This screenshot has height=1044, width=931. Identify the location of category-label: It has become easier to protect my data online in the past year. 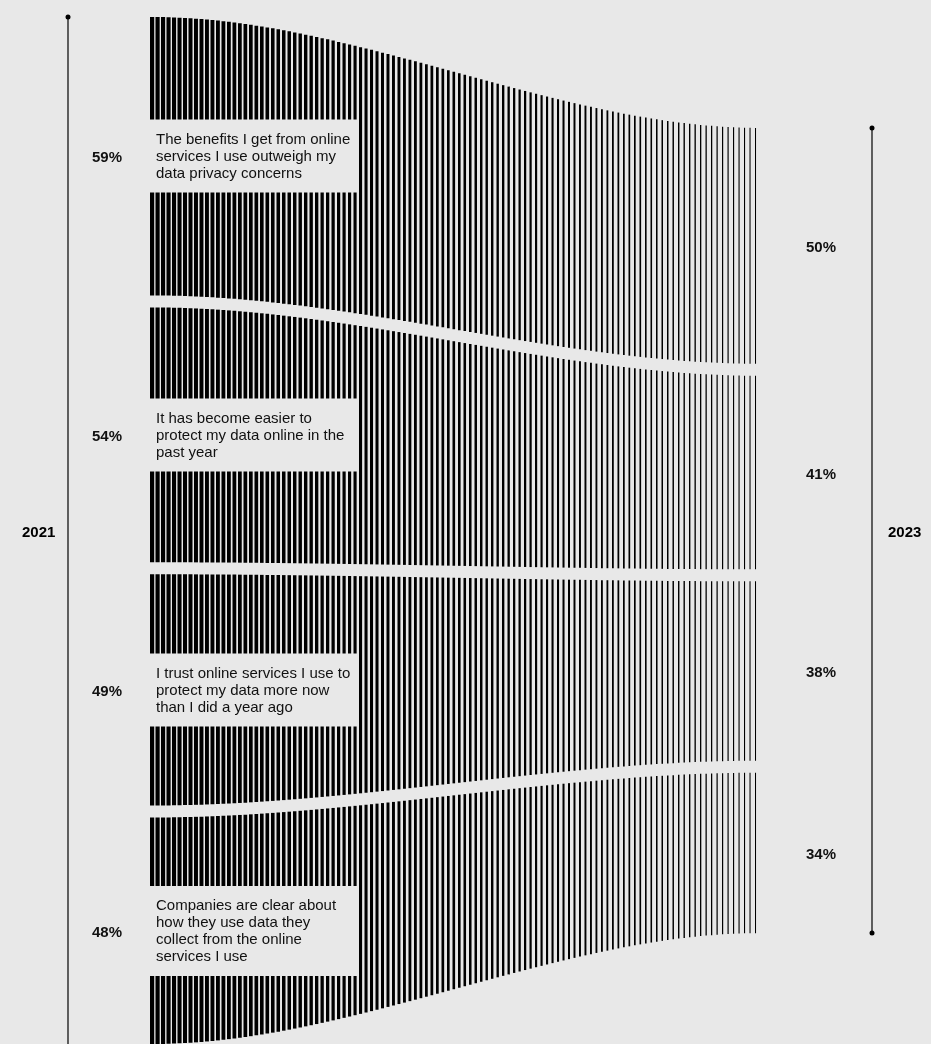
(253, 435).